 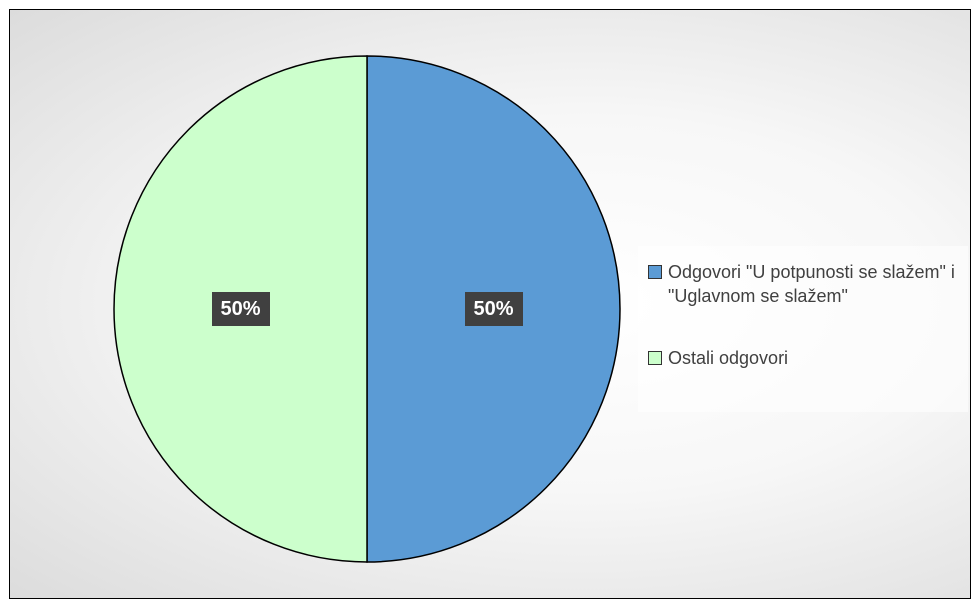 What do you see at coordinates (809, 358) in the screenshot?
I see `legend-item-other: Ostali odgovori` at bounding box center [809, 358].